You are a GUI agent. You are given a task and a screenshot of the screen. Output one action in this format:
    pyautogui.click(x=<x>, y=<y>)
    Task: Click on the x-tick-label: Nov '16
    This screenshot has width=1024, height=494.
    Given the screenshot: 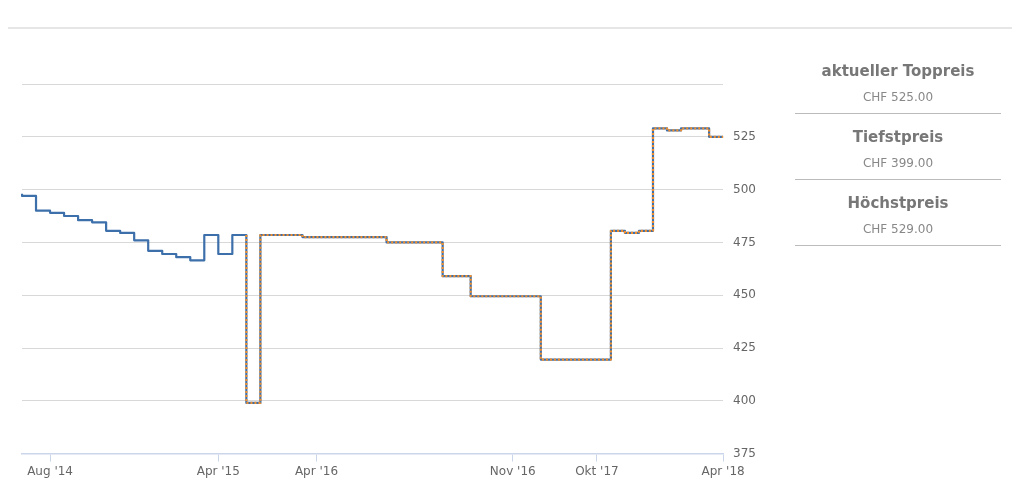 What is the action you would take?
    pyautogui.click(x=512, y=470)
    